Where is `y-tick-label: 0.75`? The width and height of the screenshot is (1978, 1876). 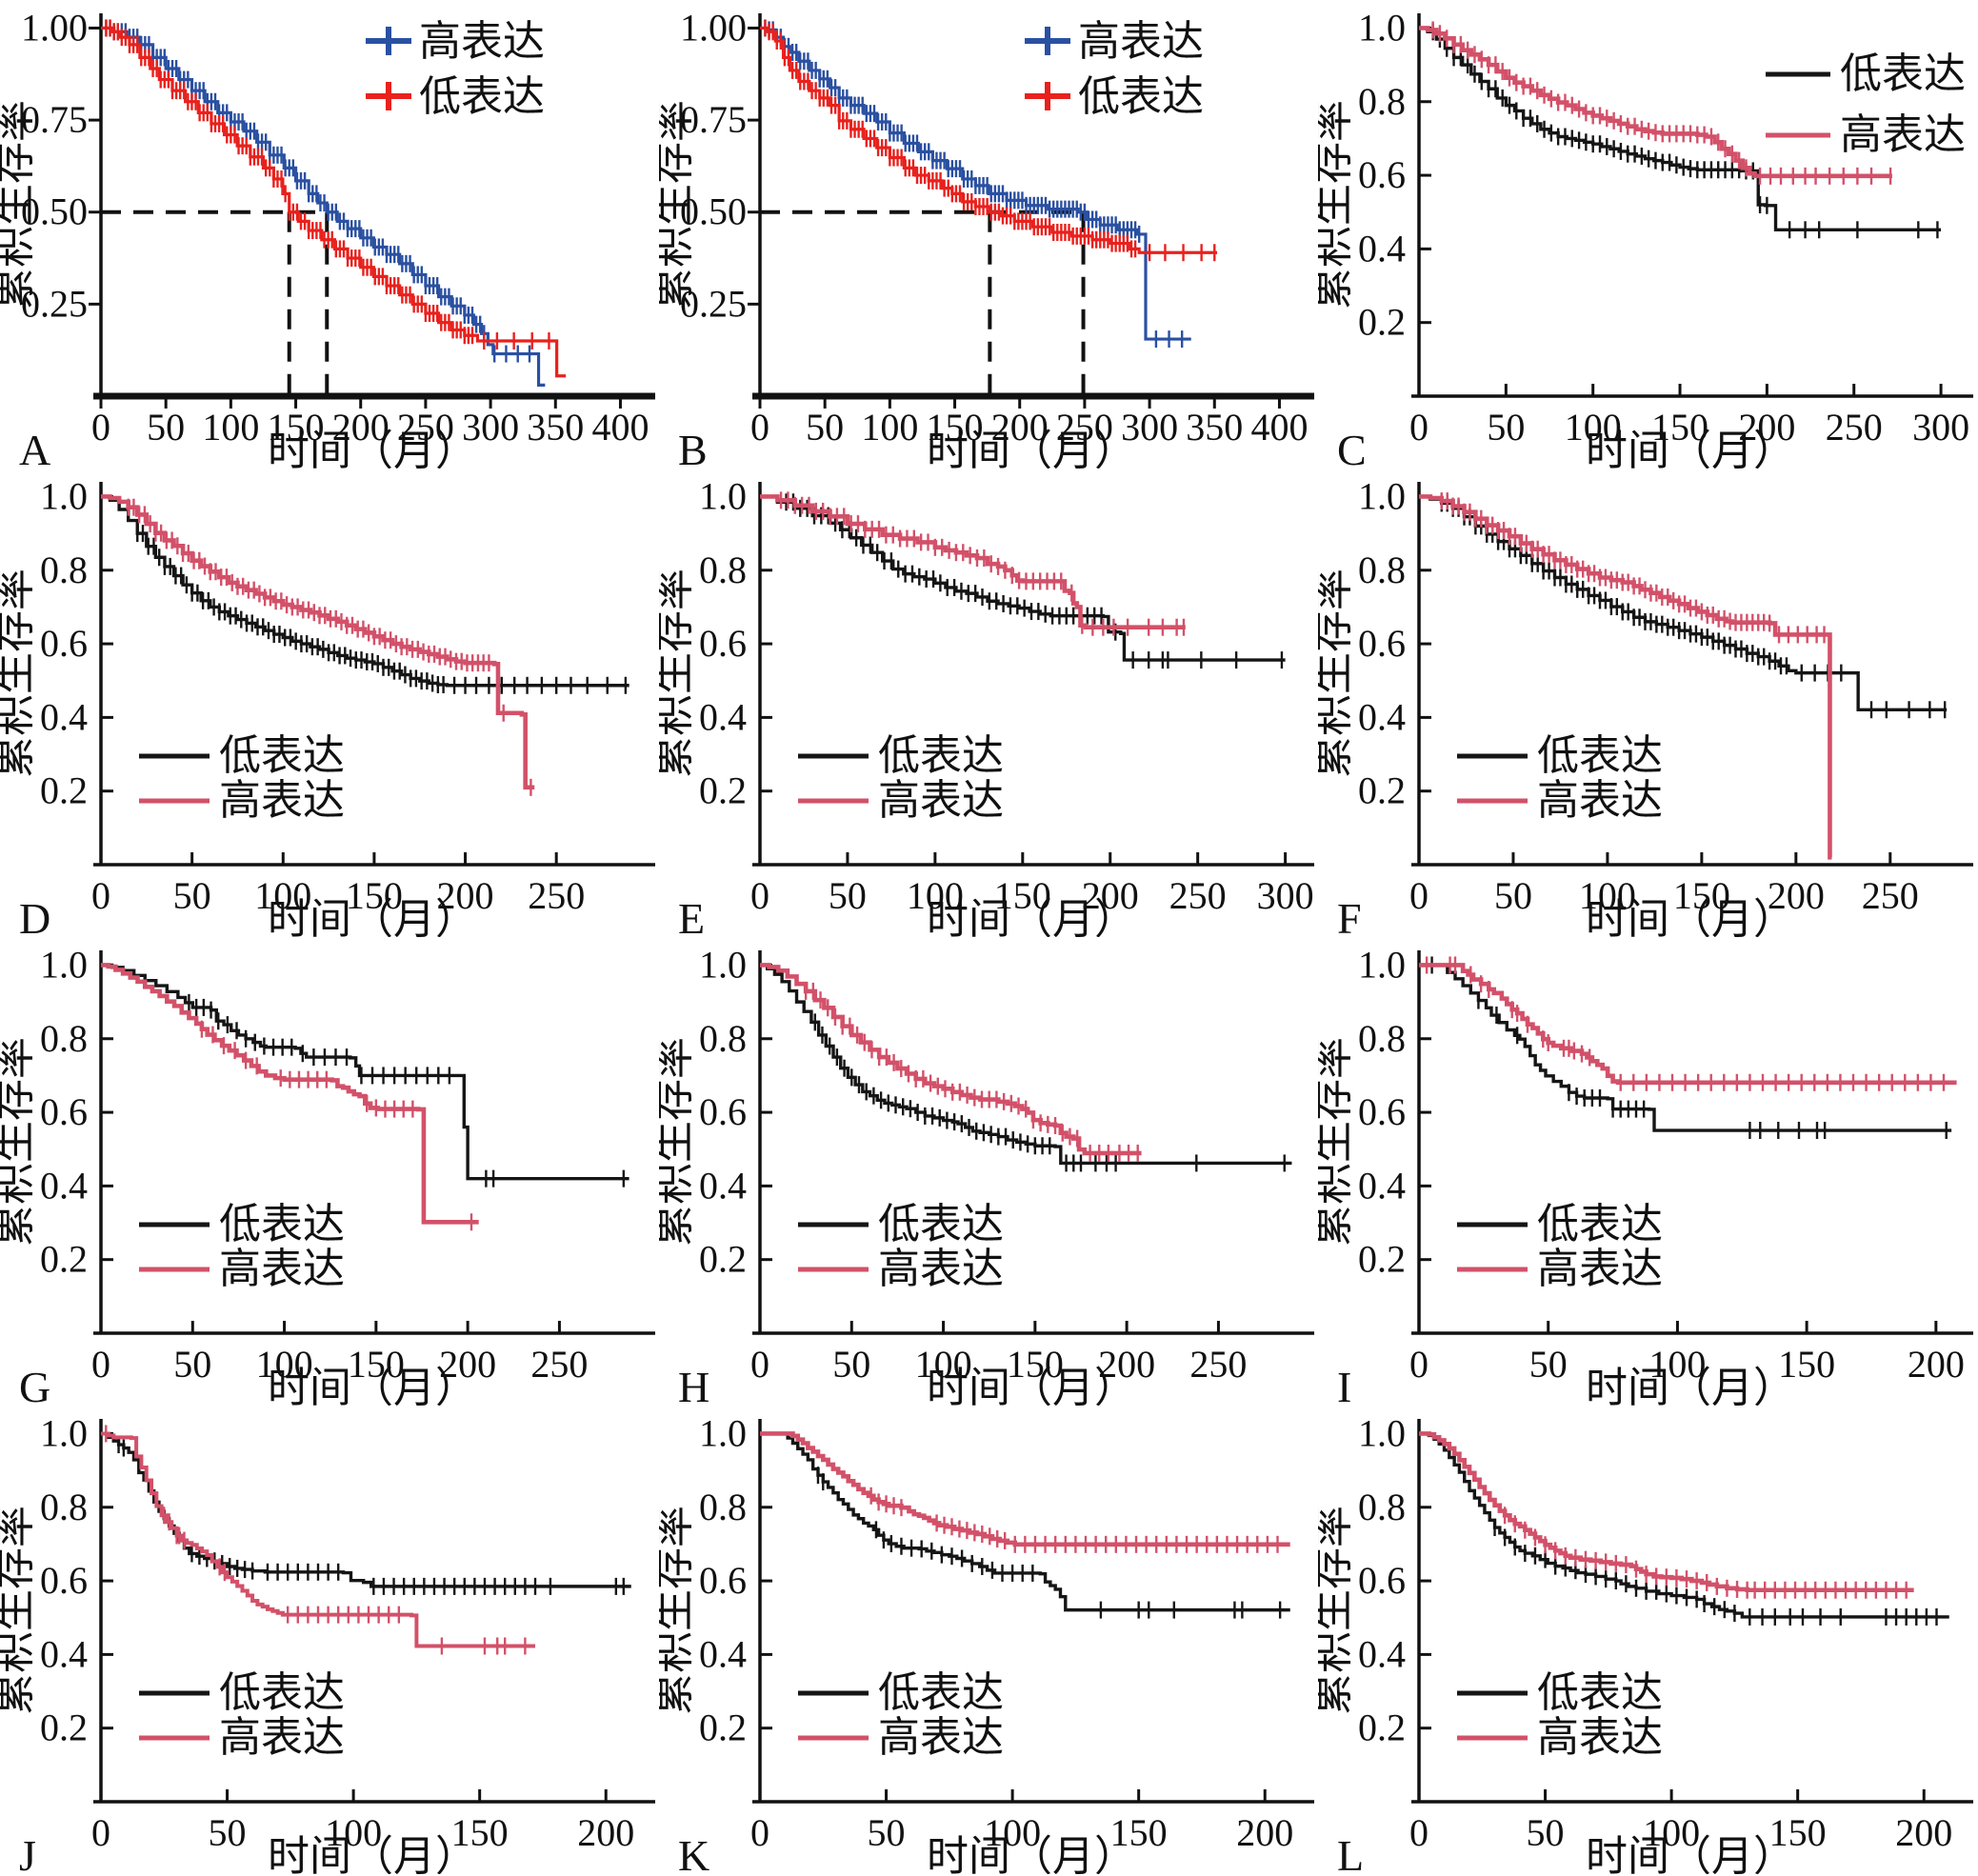
y-tick-label: 0.75 is located at coordinates (54, 120).